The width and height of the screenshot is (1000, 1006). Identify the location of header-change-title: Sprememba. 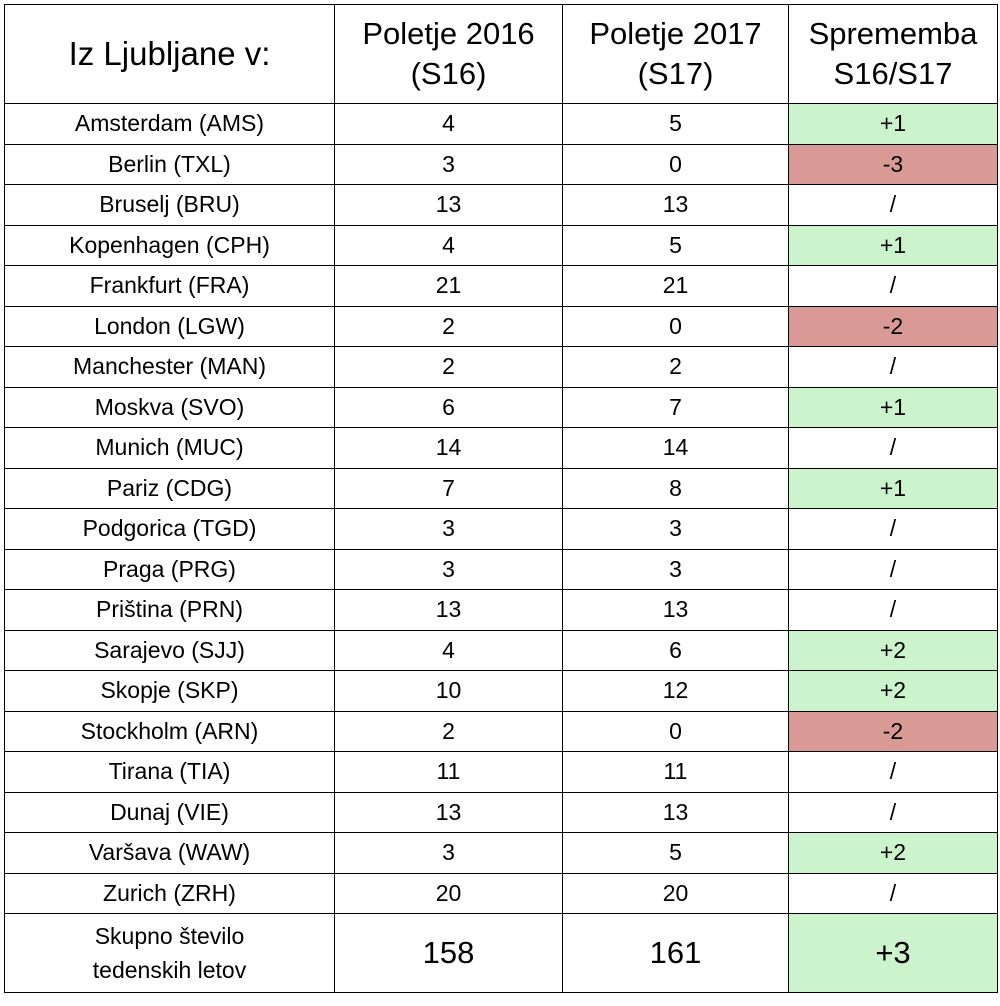
(893, 33).